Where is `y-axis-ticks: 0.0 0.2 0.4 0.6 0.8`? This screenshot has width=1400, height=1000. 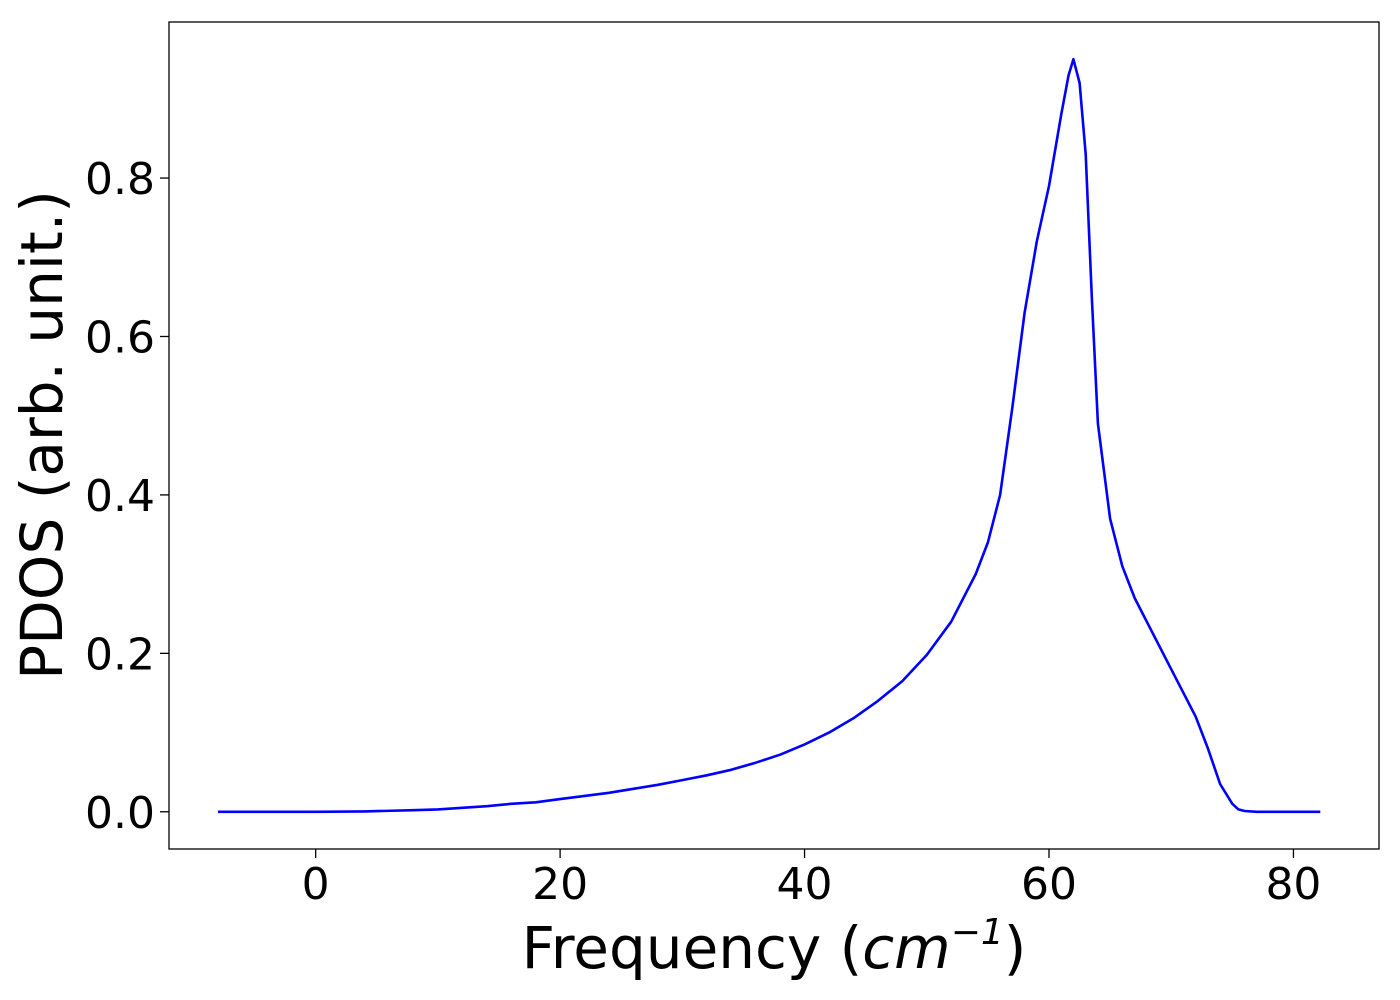 y-axis-ticks: 0.0 0.2 0.4 0.6 0.8 is located at coordinates (127, 496).